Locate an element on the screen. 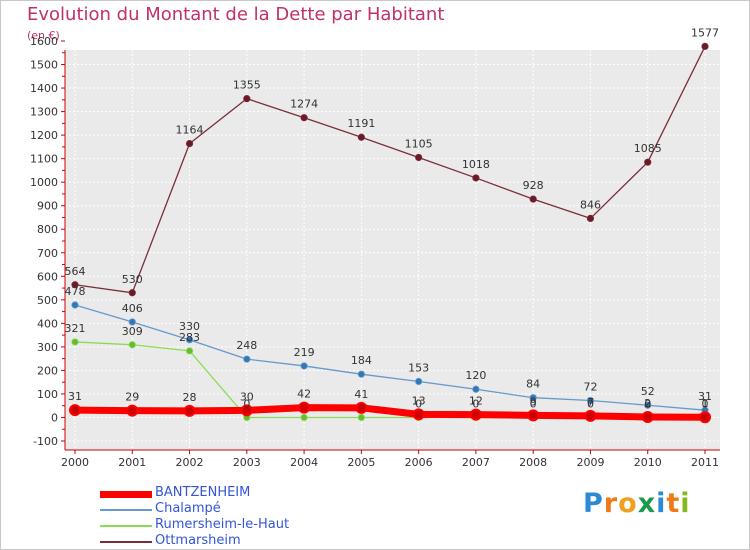 The width and height of the screenshot is (750, 550). y-tick-label: 900 is located at coordinates (47, 206).